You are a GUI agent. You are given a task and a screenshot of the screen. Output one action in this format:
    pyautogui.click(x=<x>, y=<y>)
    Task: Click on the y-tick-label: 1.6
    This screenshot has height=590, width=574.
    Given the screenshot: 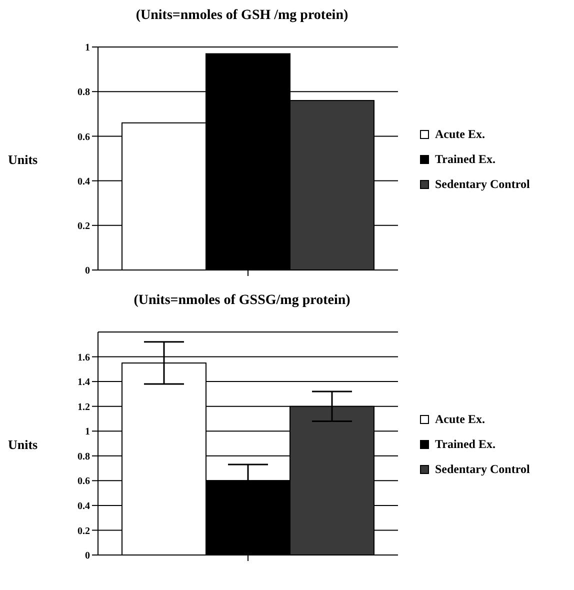 What is the action you would take?
    pyautogui.click(x=84, y=358)
    